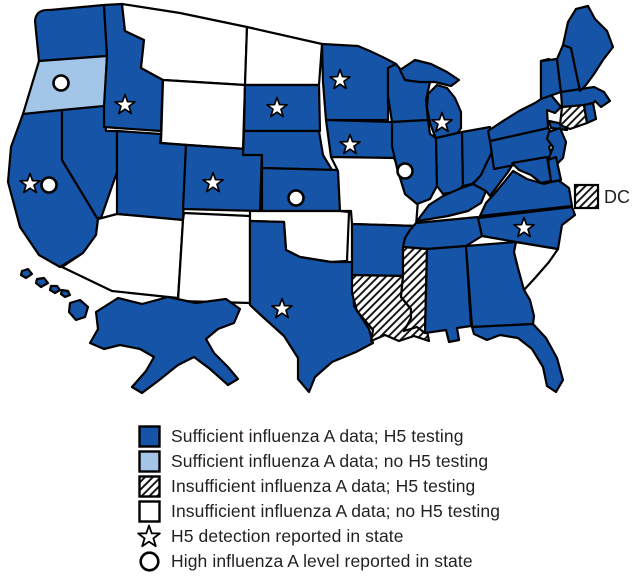 This screenshot has height=582, width=635. Describe the element at coordinates (524, 227) in the screenshot. I see `h5-detection-star-icon-nc` at that location.